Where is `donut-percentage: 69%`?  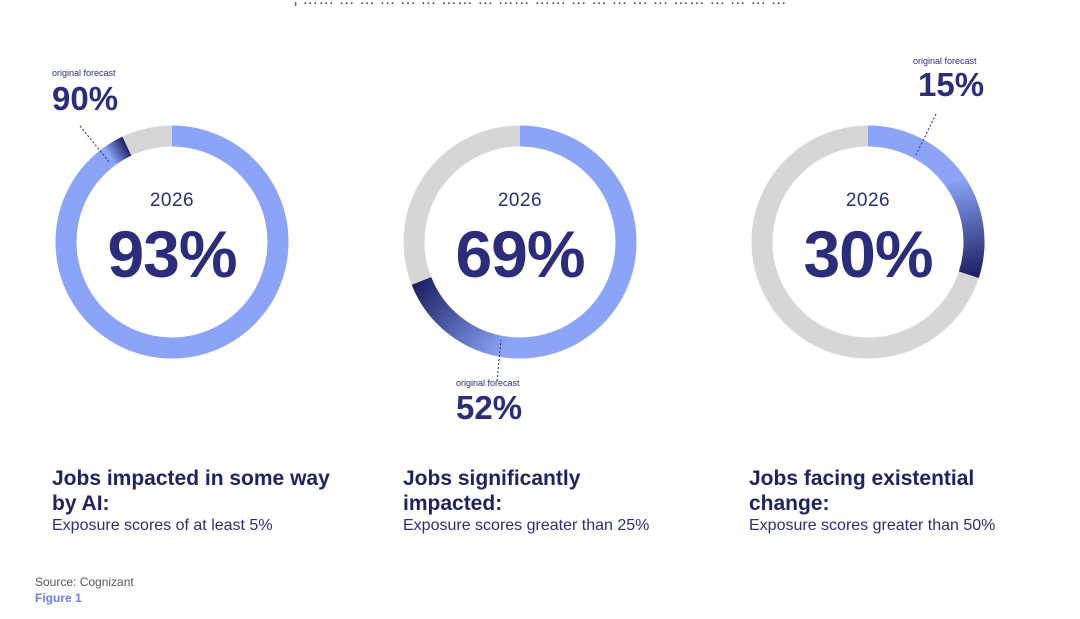
donut-percentage: 69% is located at coordinates (520, 254).